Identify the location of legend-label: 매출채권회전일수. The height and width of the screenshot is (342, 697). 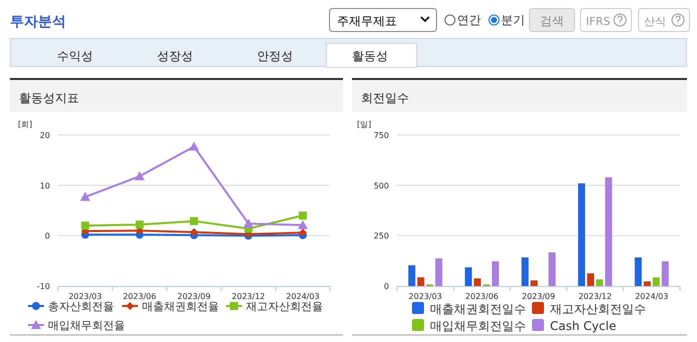
(478, 309).